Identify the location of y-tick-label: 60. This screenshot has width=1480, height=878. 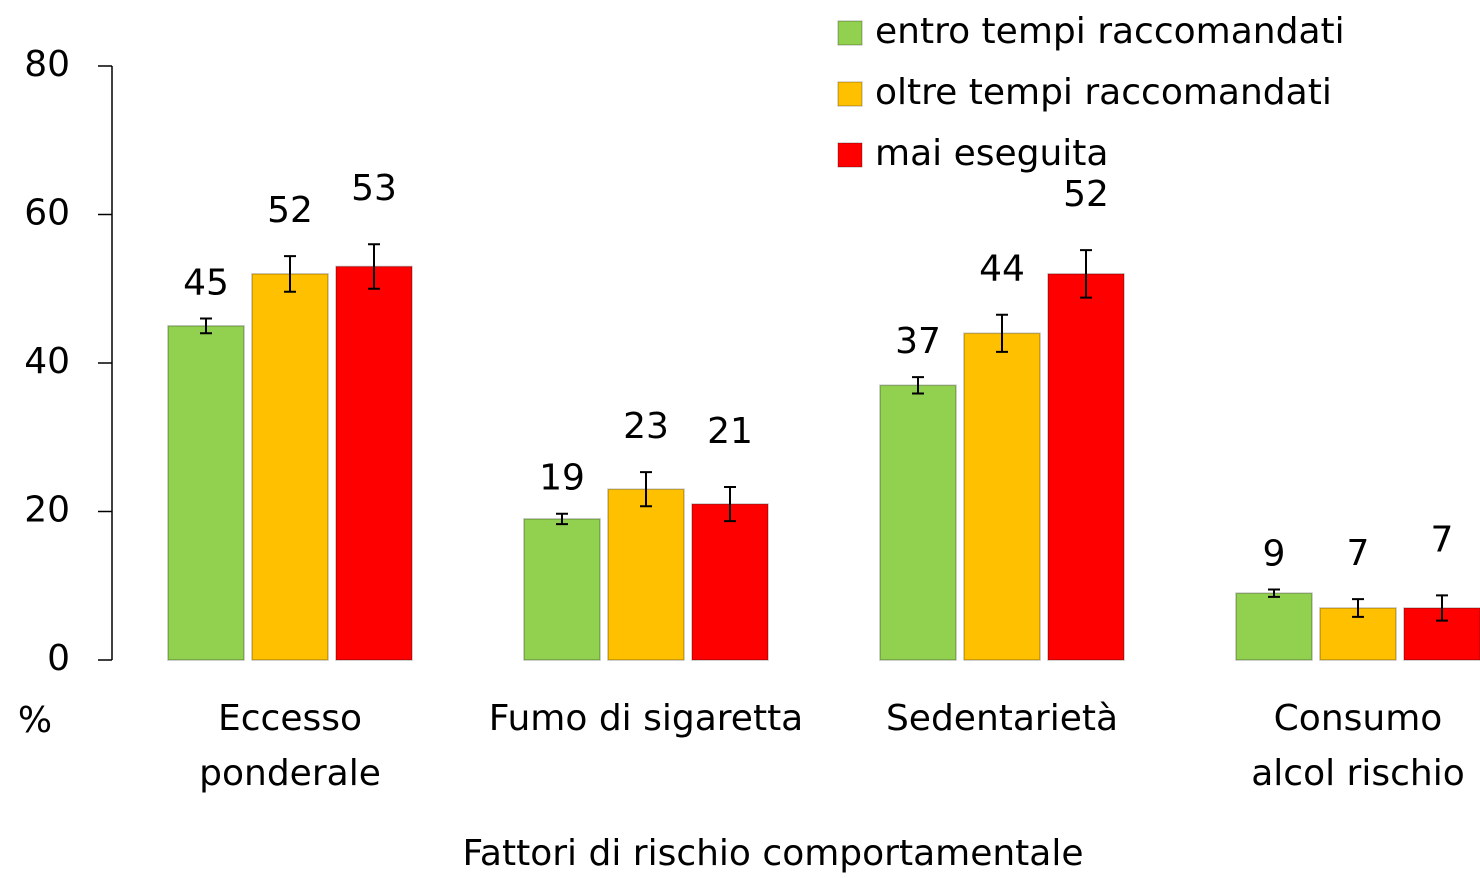
(47, 213).